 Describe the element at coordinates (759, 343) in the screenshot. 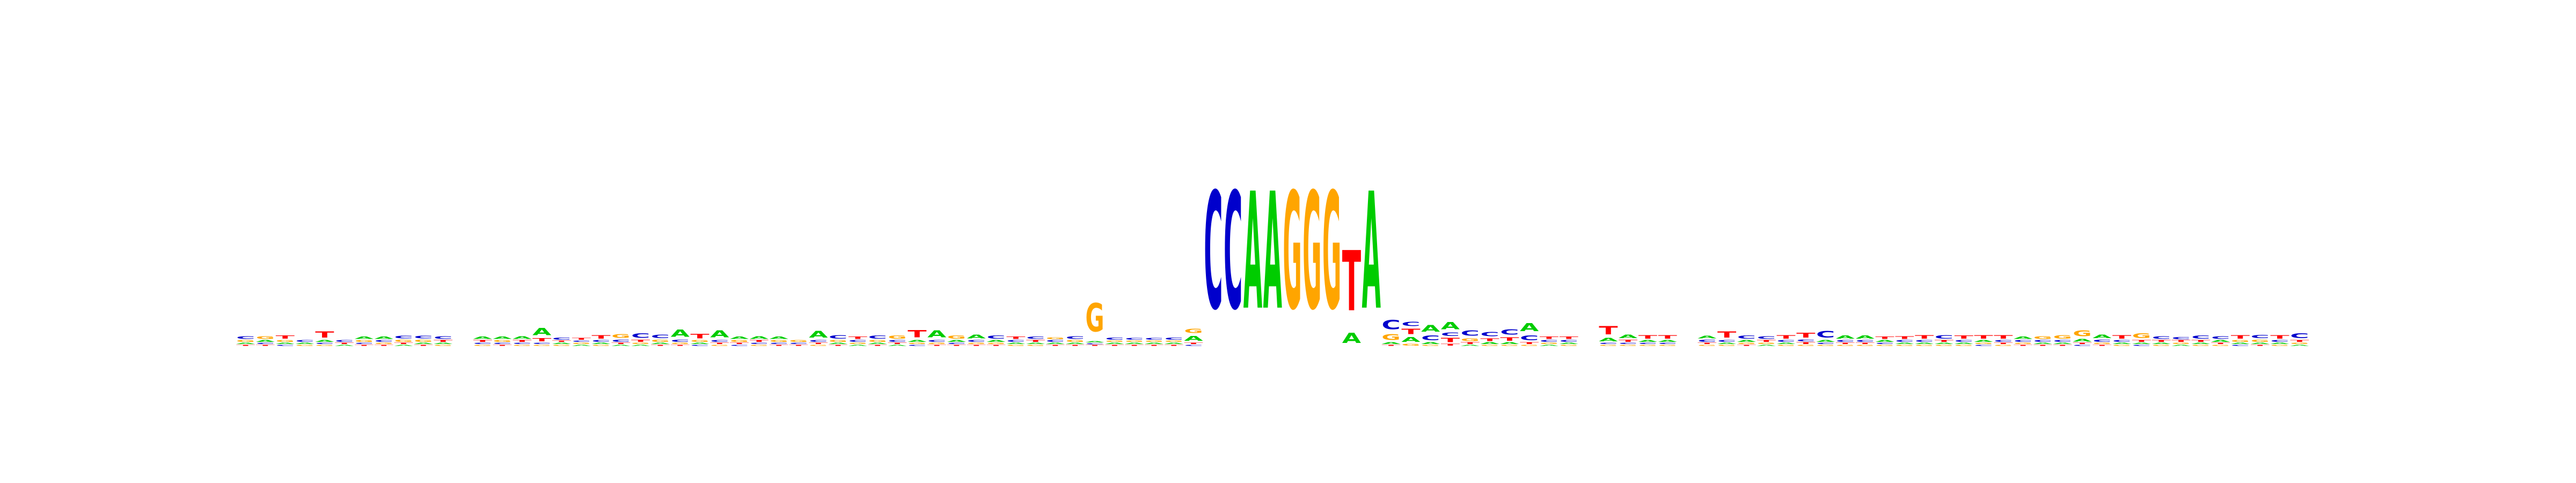

I see `logo-letter-c-pos-27: C` at that location.